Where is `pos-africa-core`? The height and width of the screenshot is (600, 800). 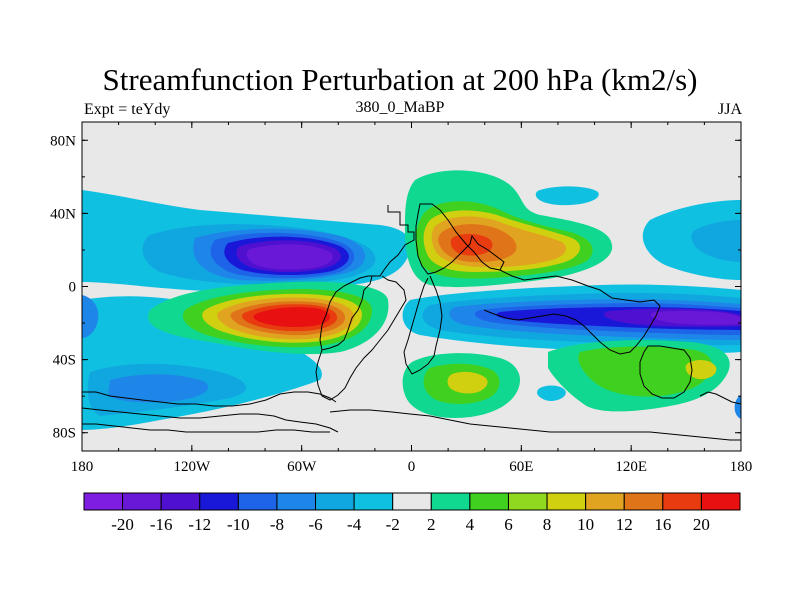 pos-africa-core is located at coordinates (471, 244).